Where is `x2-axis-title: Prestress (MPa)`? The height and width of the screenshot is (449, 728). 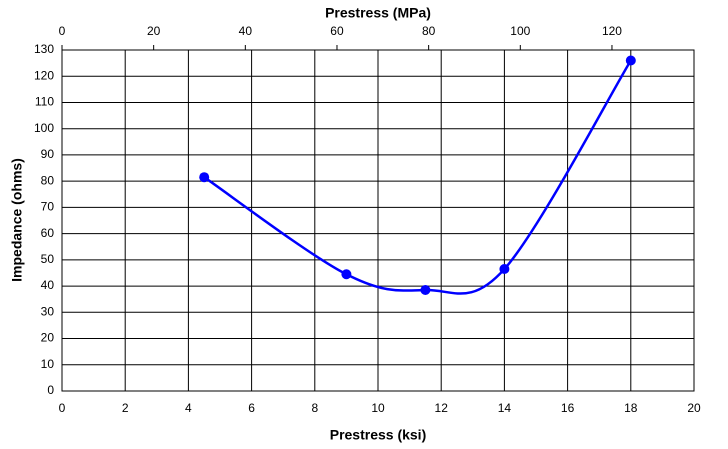
x2-axis-title: Prestress (MPa) is located at coordinates (378, 13).